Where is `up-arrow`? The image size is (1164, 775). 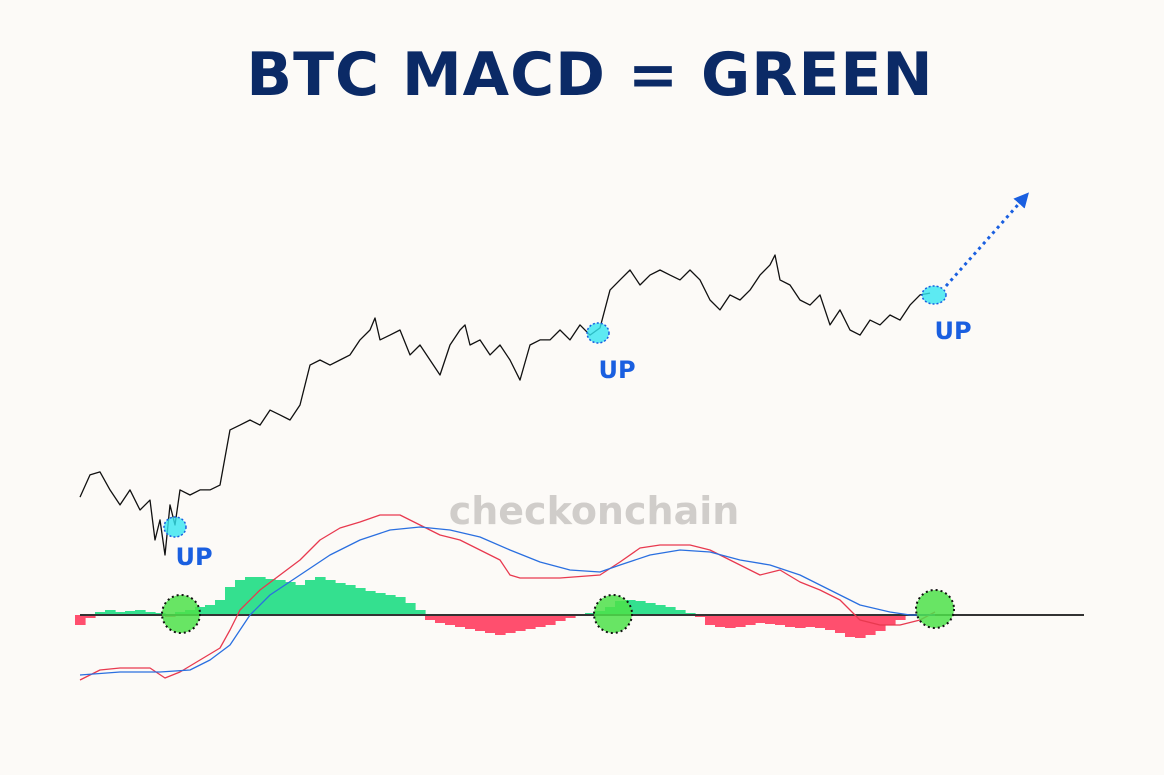
up-arrow is located at coordinates (986, 239).